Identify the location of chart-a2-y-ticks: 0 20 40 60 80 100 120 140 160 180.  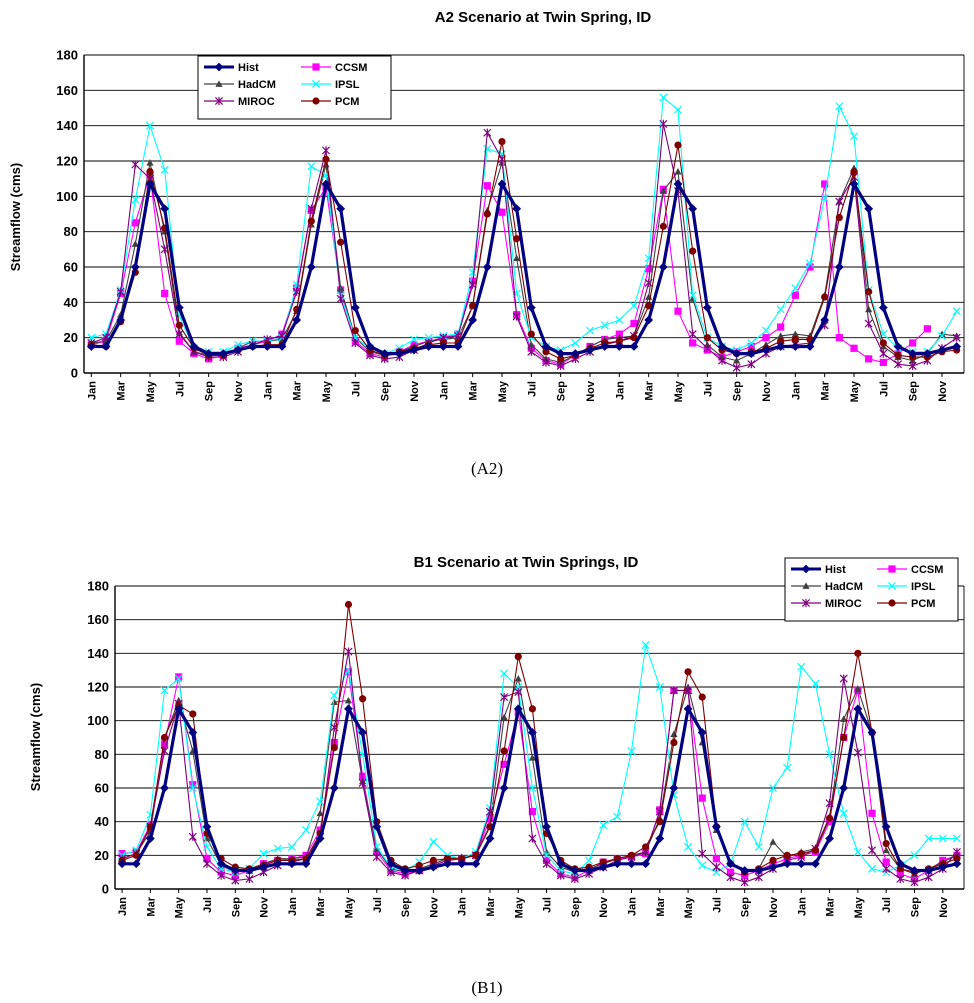
(67, 214).